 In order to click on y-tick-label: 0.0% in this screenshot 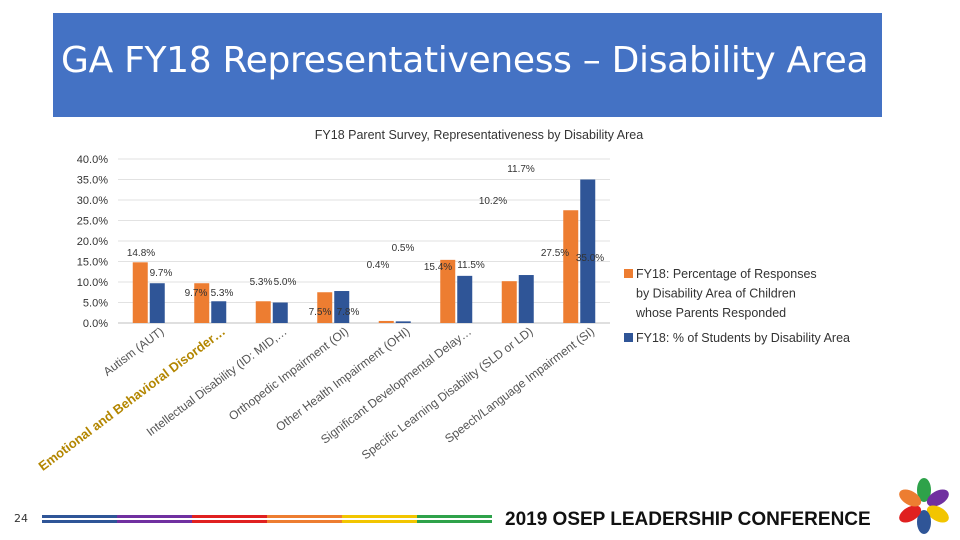, I will do `click(95, 324)`.